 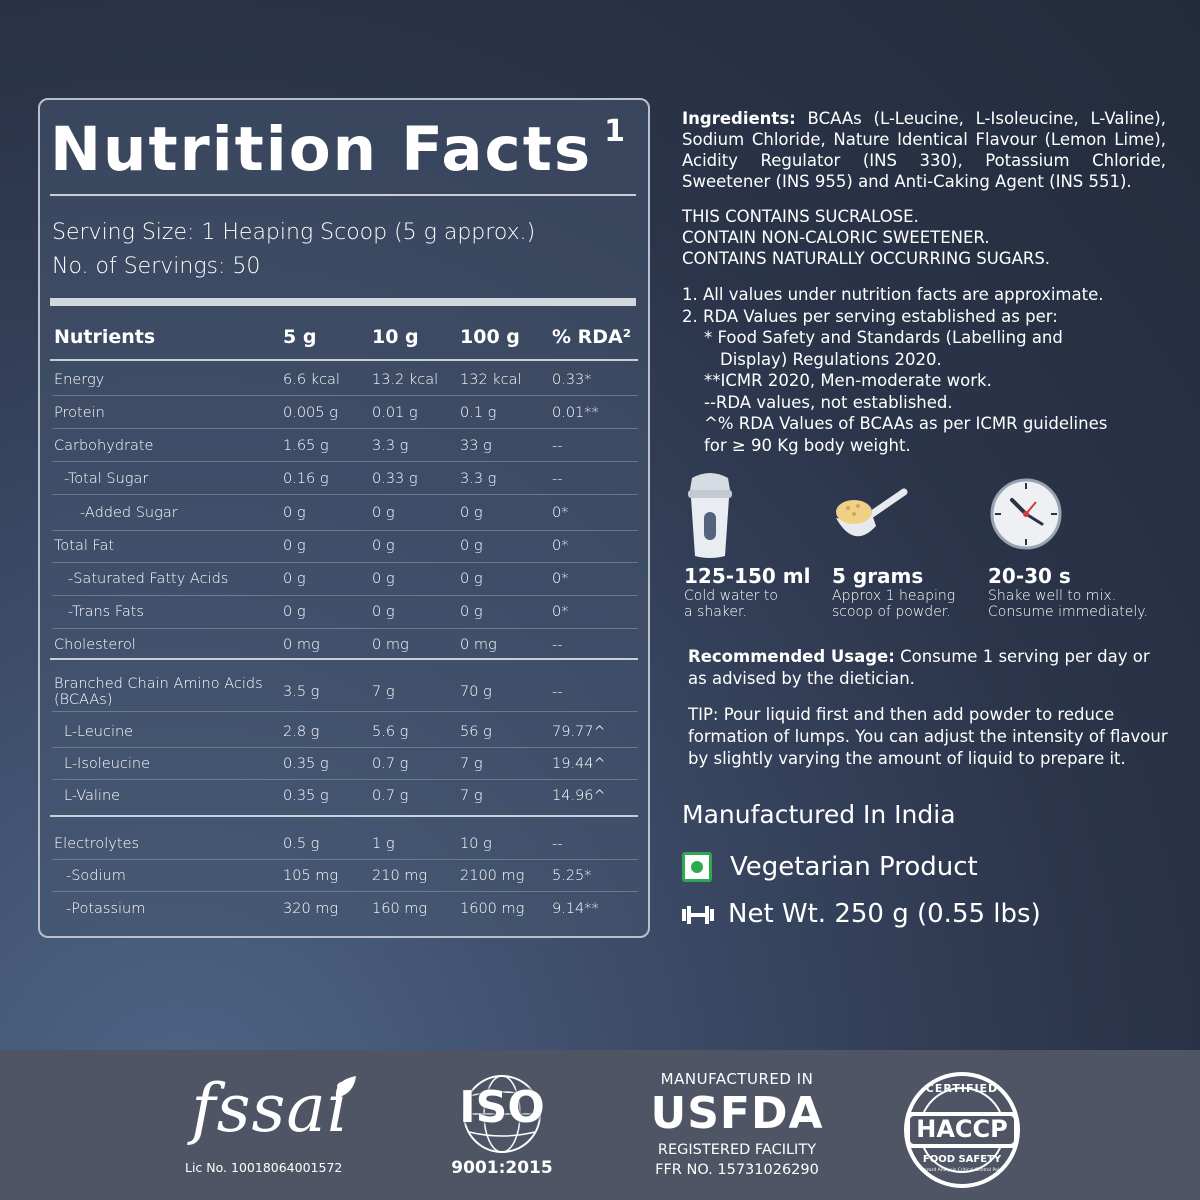 I want to click on nutrient-row: -Added Sugar 0 g 0 g 0 g 0*, so click(x=345, y=514).